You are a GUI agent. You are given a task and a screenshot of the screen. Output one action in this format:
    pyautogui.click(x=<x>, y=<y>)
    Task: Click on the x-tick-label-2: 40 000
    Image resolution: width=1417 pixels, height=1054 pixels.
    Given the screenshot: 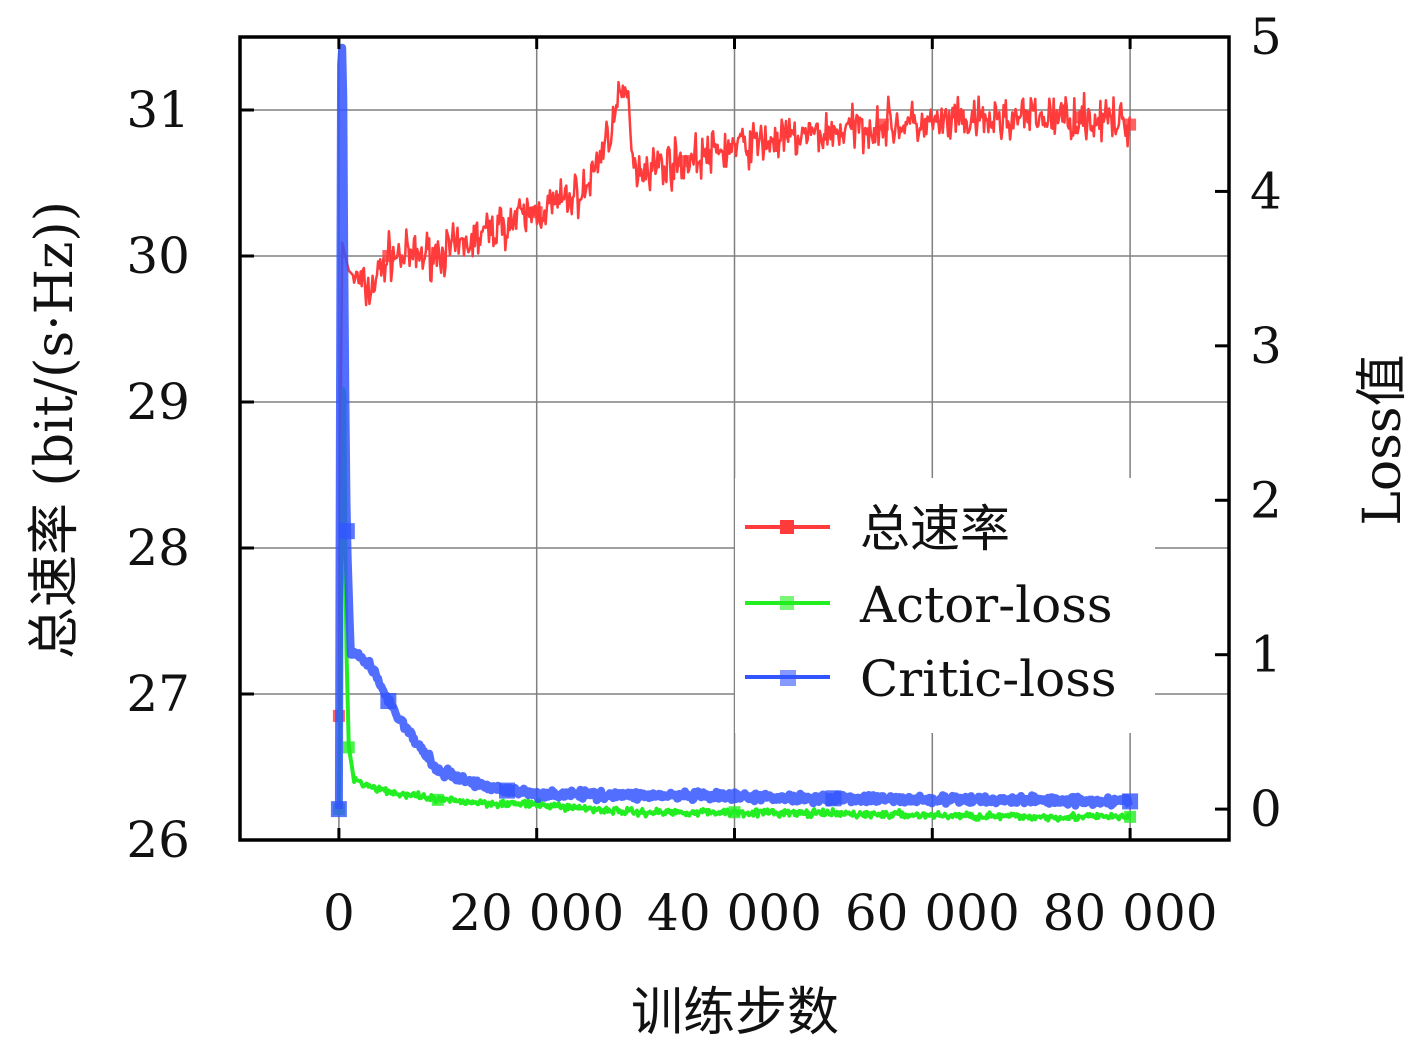 What is the action you would take?
    pyautogui.click(x=734, y=913)
    